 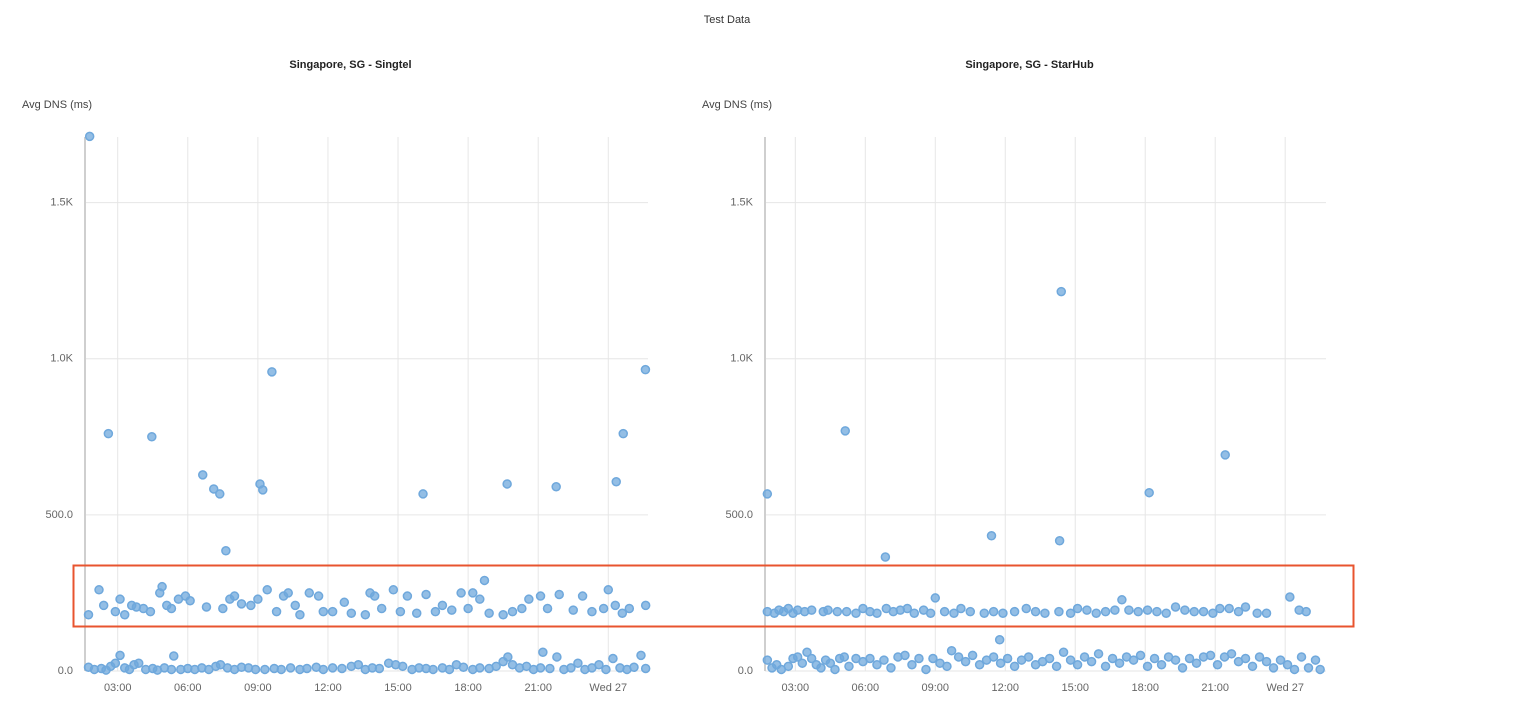 I want to click on x-tick-label: 03:00, so click(x=796, y=688).